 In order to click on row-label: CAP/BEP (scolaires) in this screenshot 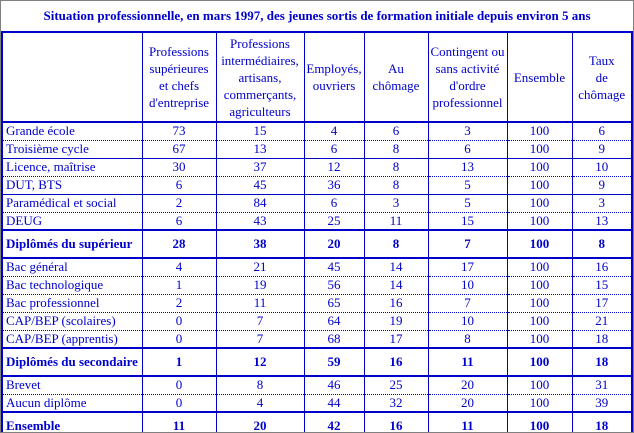, I will do `click(72, 321)`.